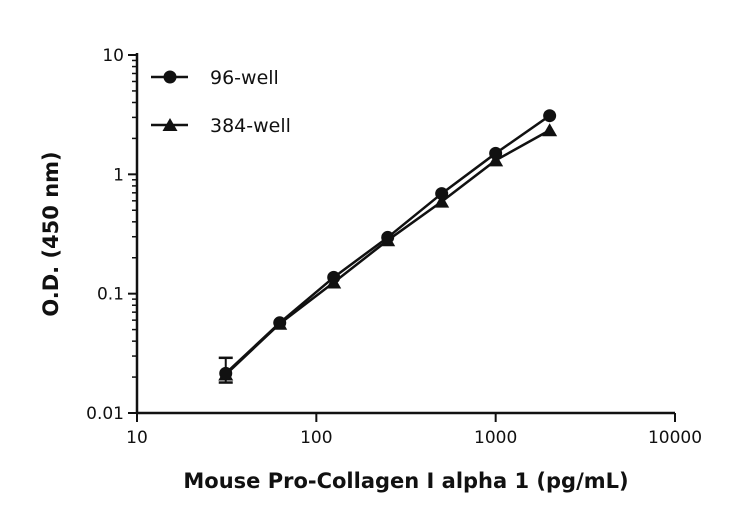 The width and height of the screenshot is (750, 525). Describe the element at coordinates (316, 438) in the screenshot. I see `x-tick-label: 100` at that location.